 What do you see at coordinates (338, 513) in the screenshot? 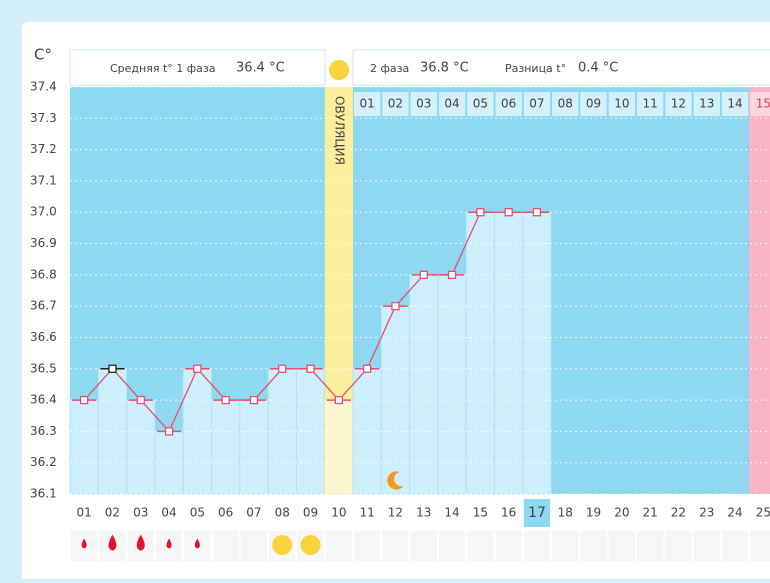
I see `x-tick-label: 10` at bounding box center [338, 513].